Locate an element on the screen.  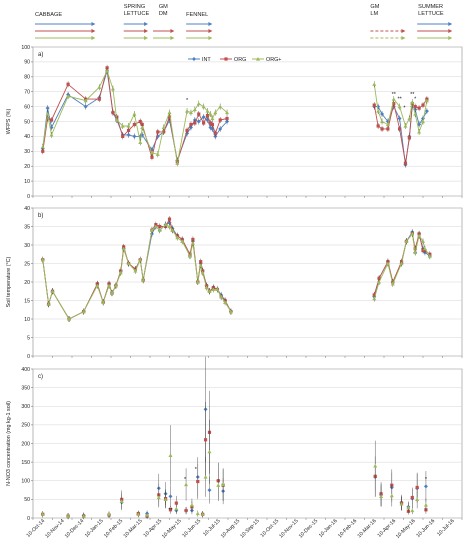
y-tick-label: 200 is located at coordinates (25, 444).